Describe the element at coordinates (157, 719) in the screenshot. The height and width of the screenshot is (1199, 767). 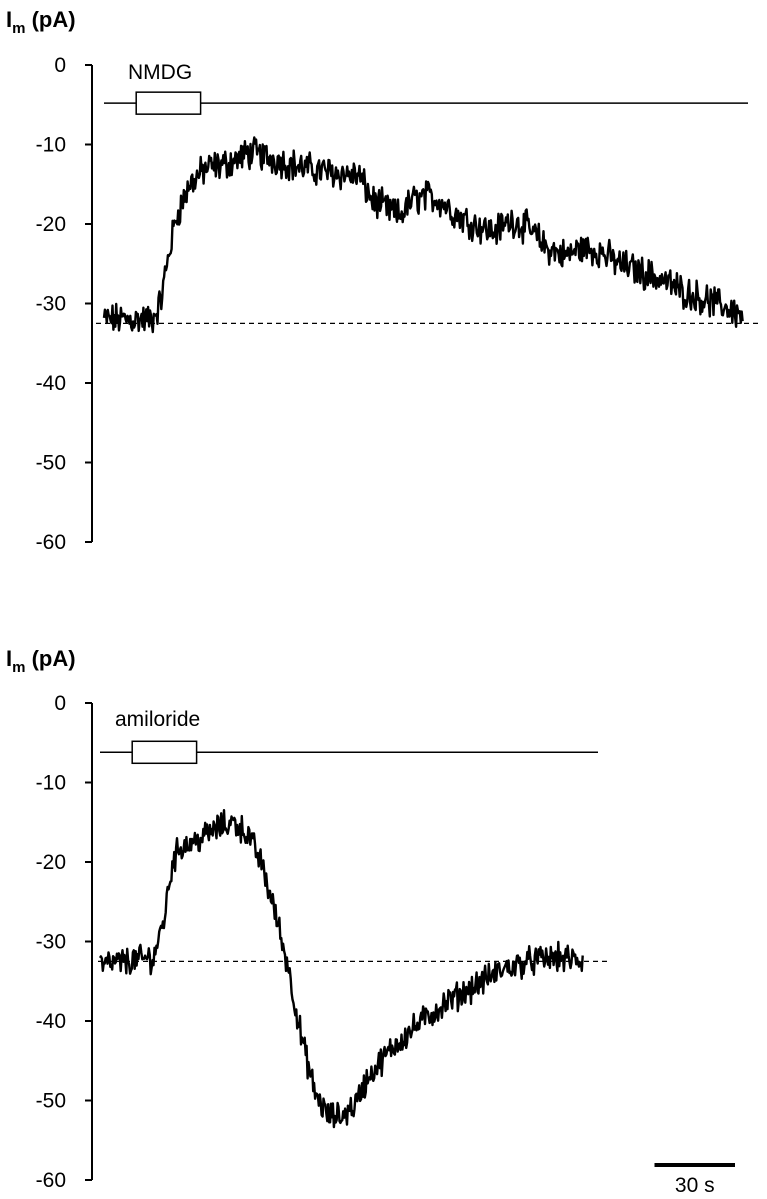
I see `drug-label-amiloride: amiloride` at that location.